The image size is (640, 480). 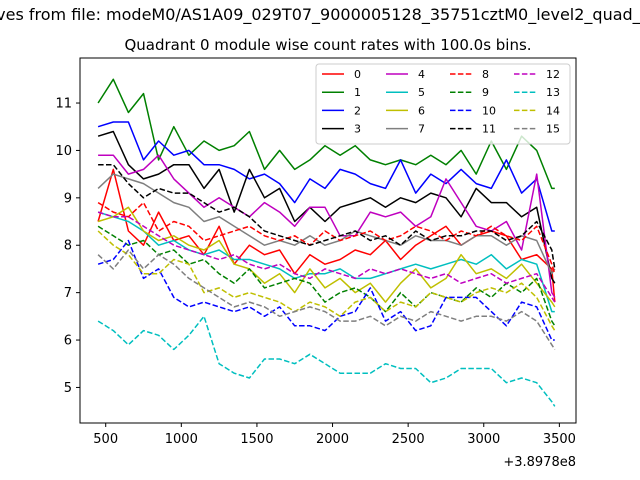 I want to click on legend-label-11: 11, so click(x=489, y=129).